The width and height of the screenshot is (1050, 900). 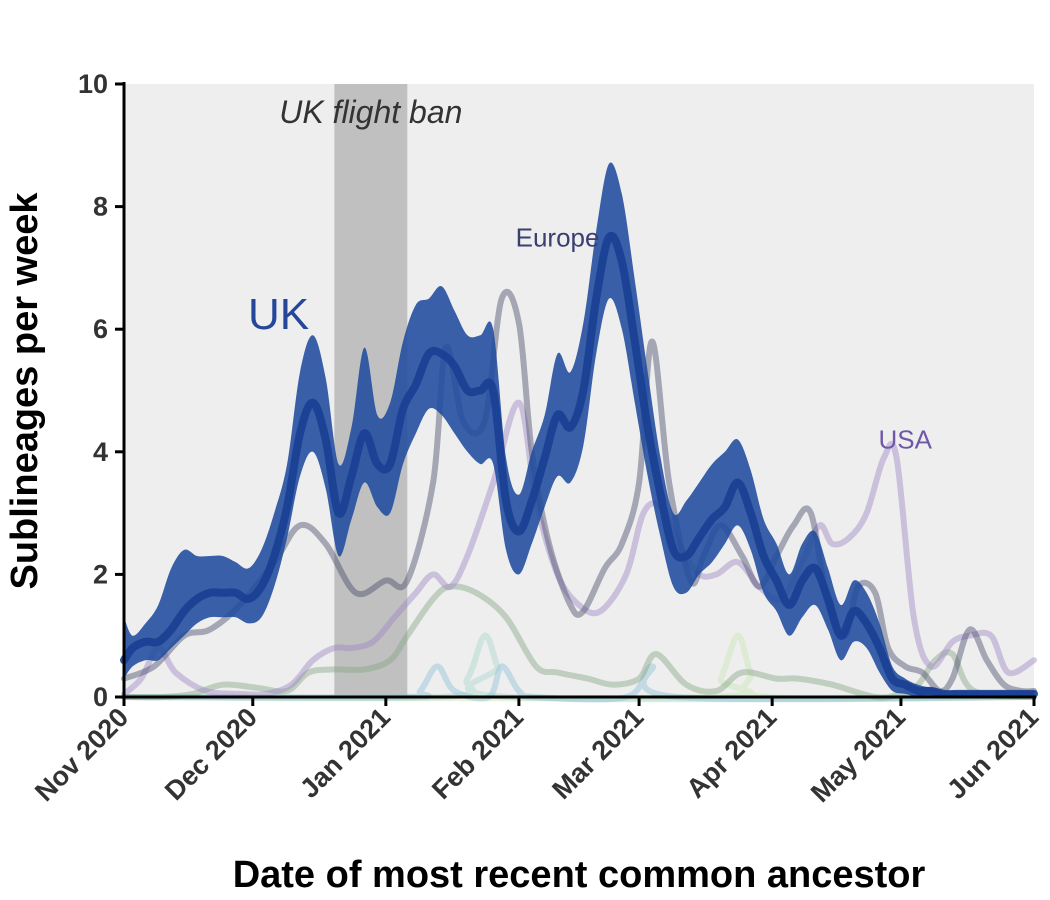 What do you see at coordinates (732, 753) in the screenshot?
I see `x-tick-label: Apr 2021` at bounding box center [732, 753].